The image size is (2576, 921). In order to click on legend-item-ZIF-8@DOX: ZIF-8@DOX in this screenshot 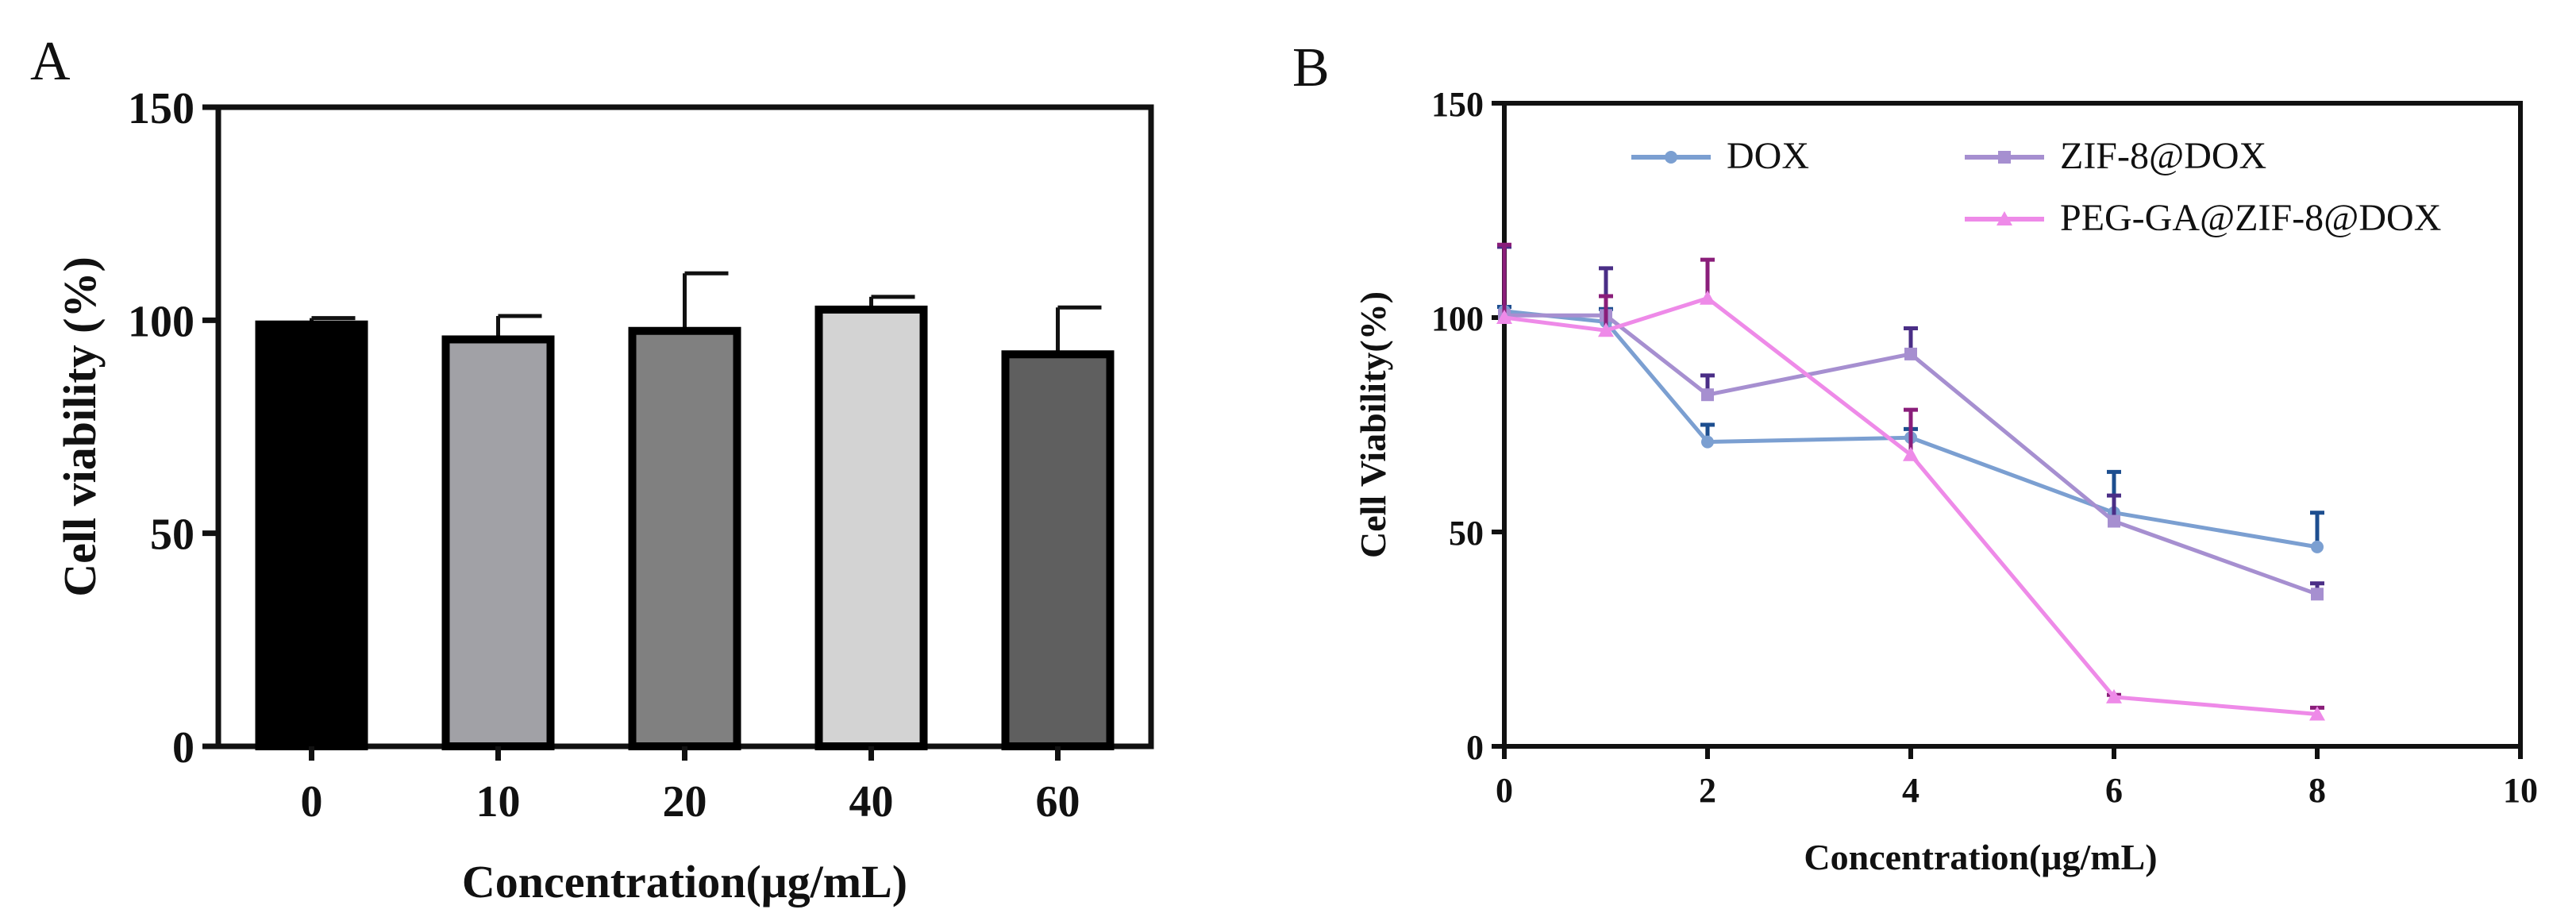, I will do `click(2115, 156)`.